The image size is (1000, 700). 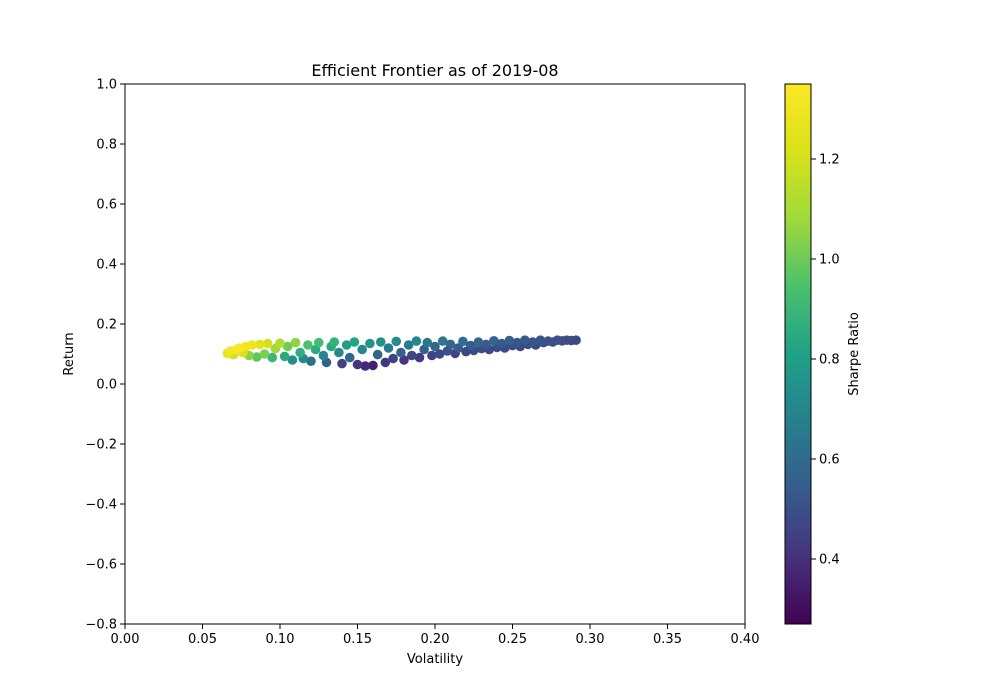 What do you see at coordinates (829, 360) in the screenshot?
I see `colorbar-tick-label: 0.8` at bounding box center [829, 360].